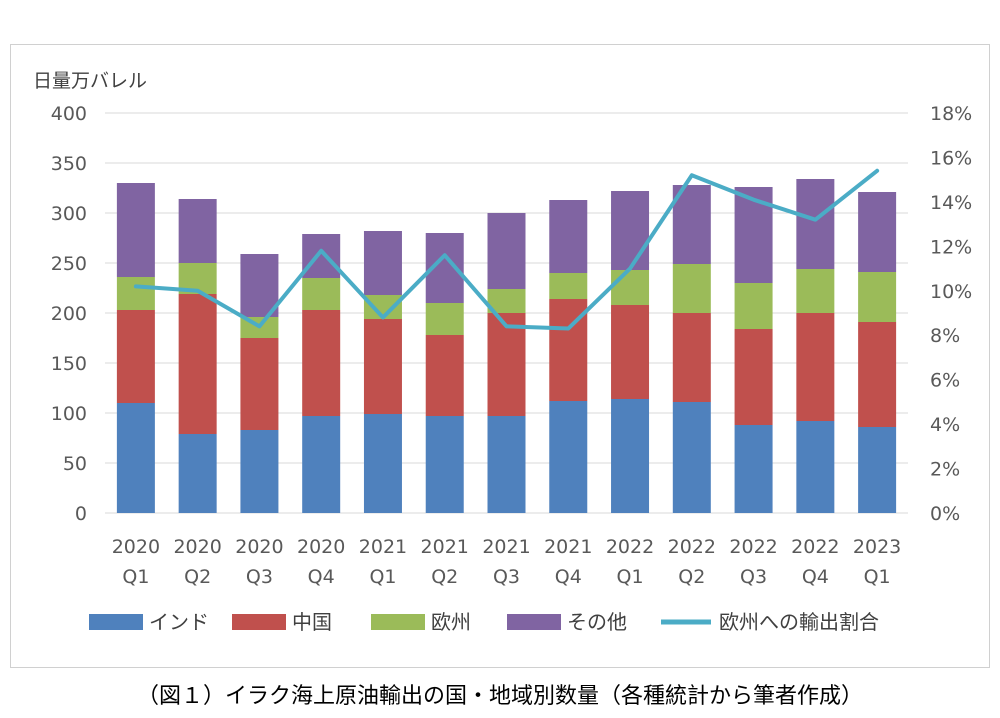 This screenshot has height=718, width=1000. I want to click on legend: インド 中国 欧州 その他 欧州への輸出割合, so click(484, 622).